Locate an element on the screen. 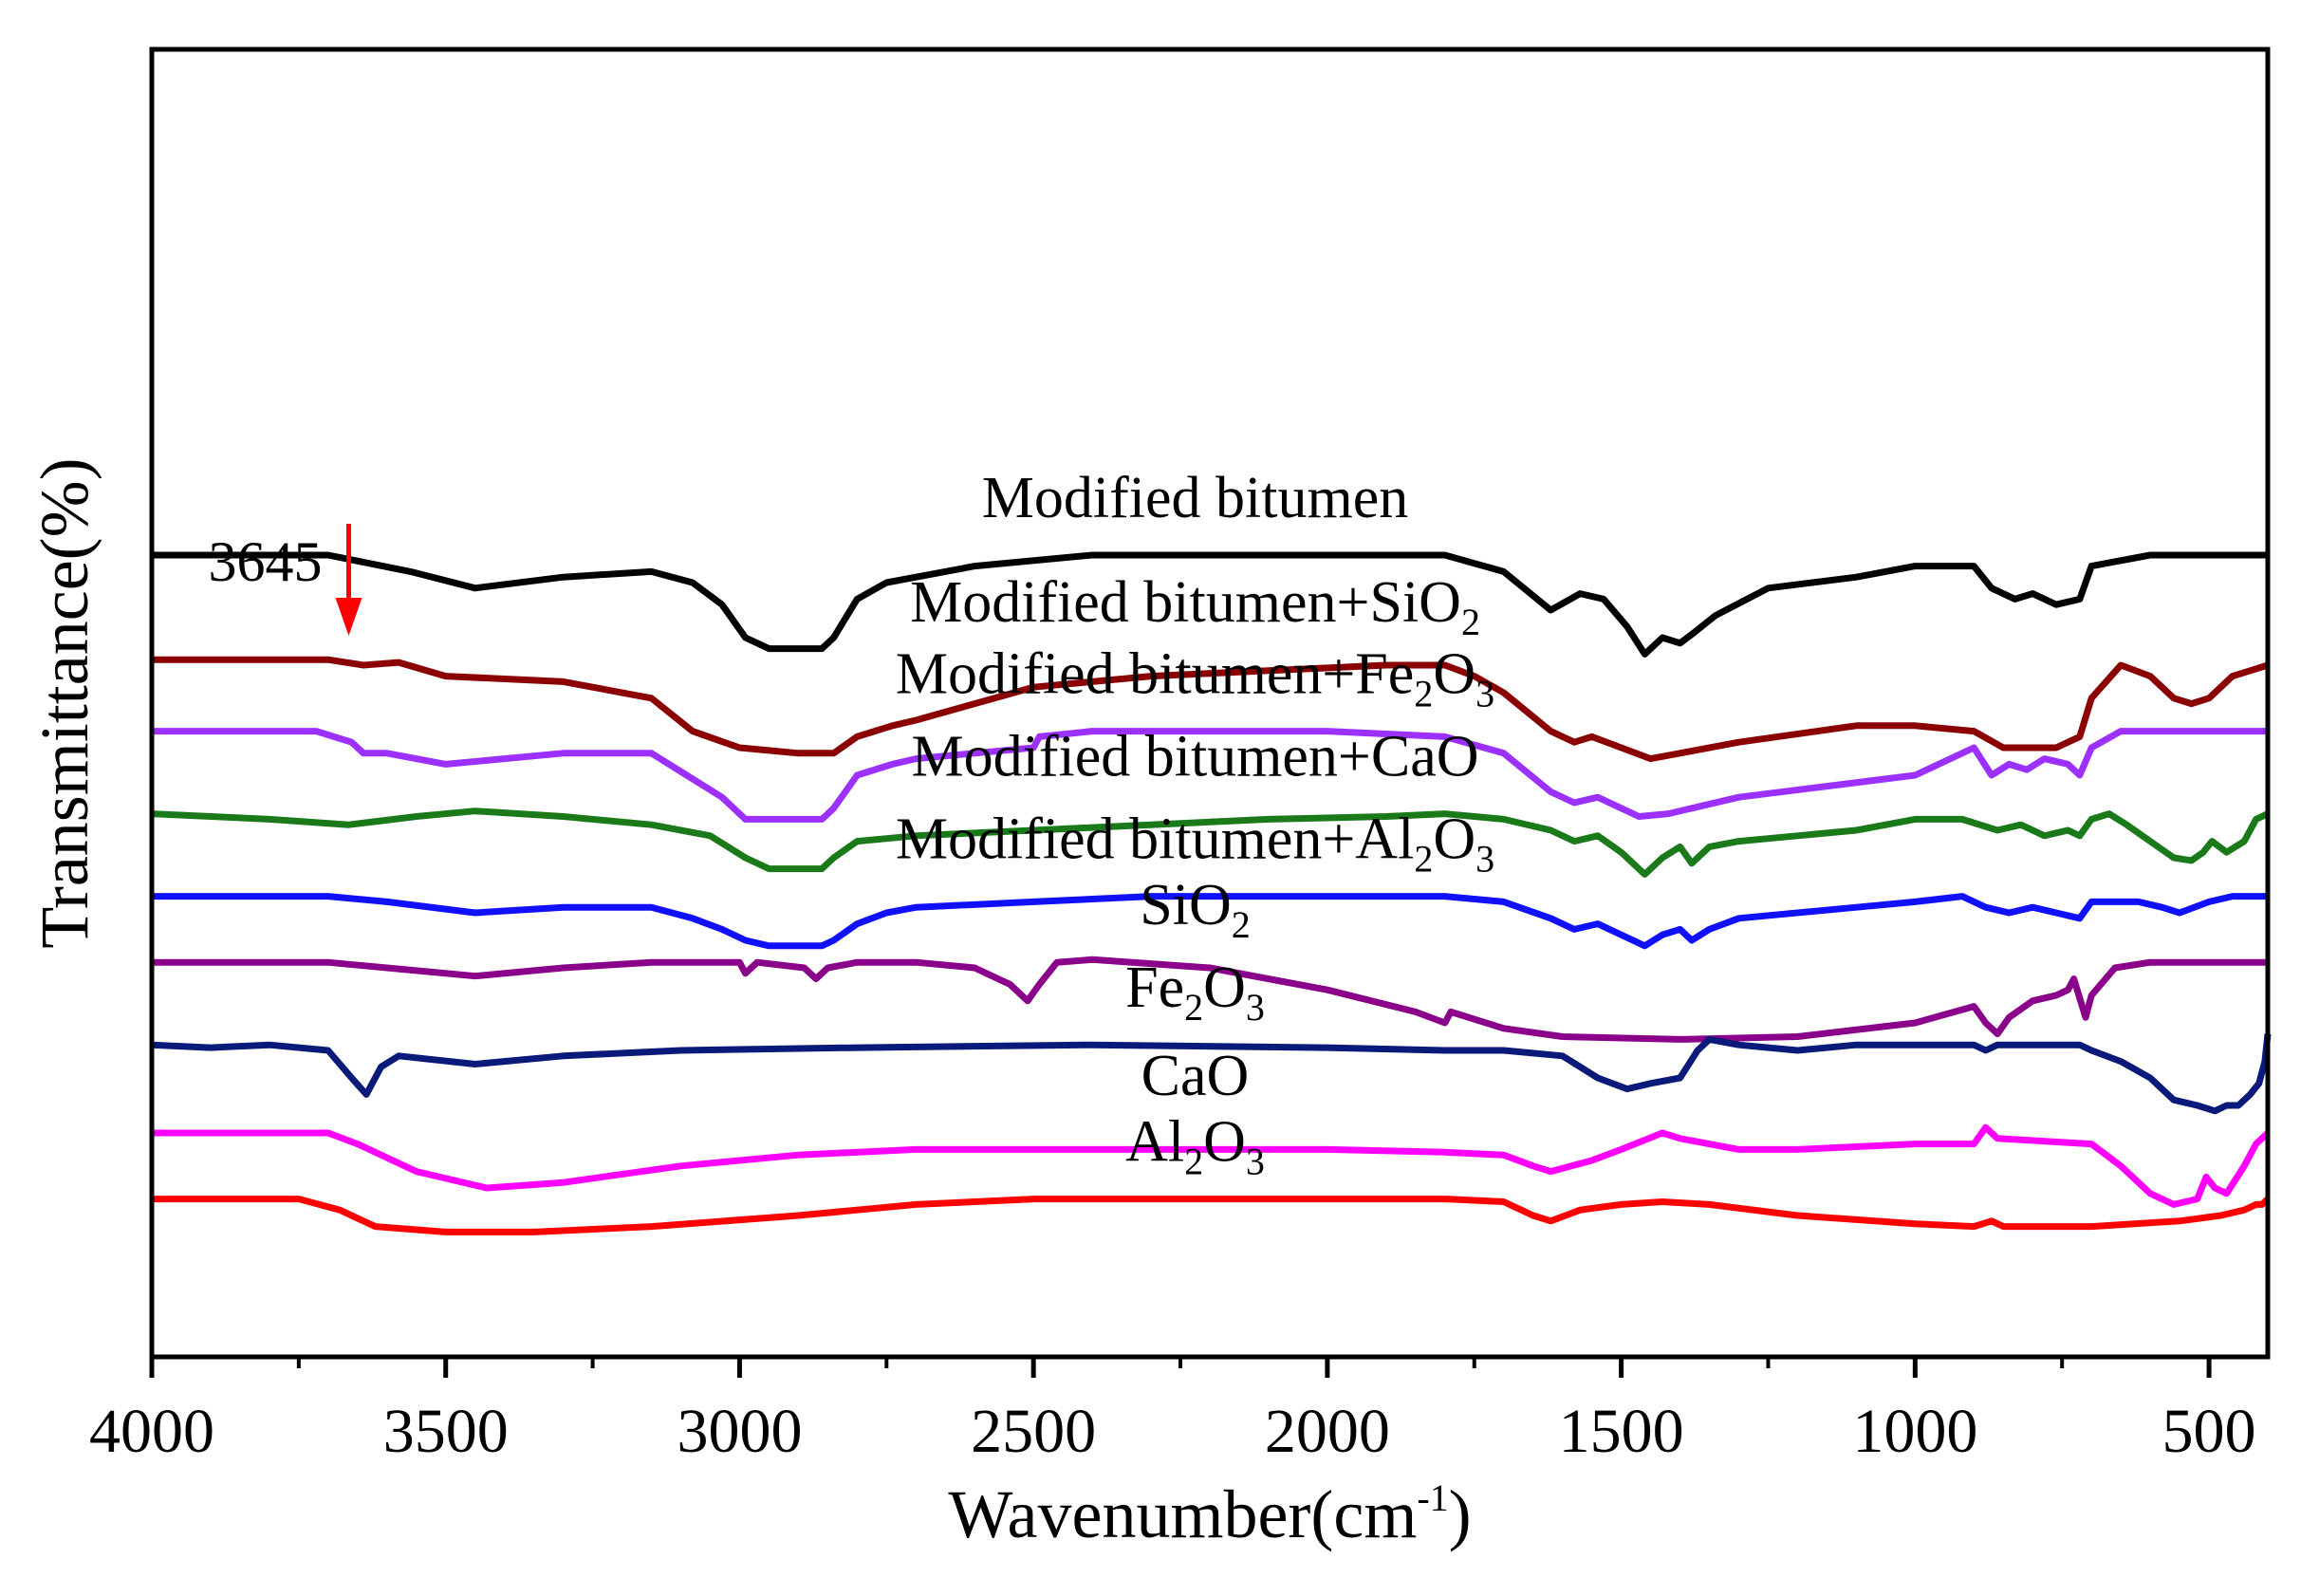 This screenshot has width=2301, height=1596. x-tick-label: 2500 is located at coordinates (1033, 1431).